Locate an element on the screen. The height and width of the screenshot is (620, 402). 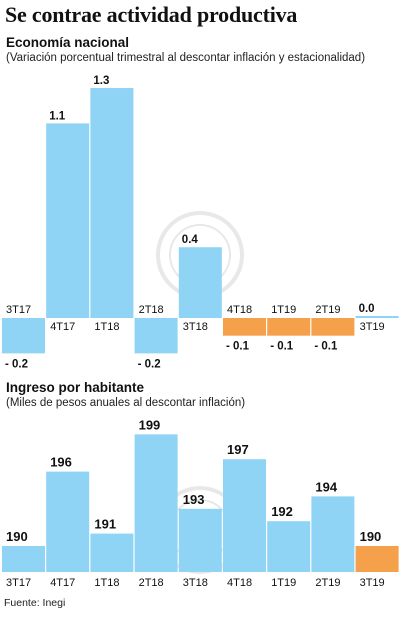
value-label: 193 is located at coordinates (194, 499).